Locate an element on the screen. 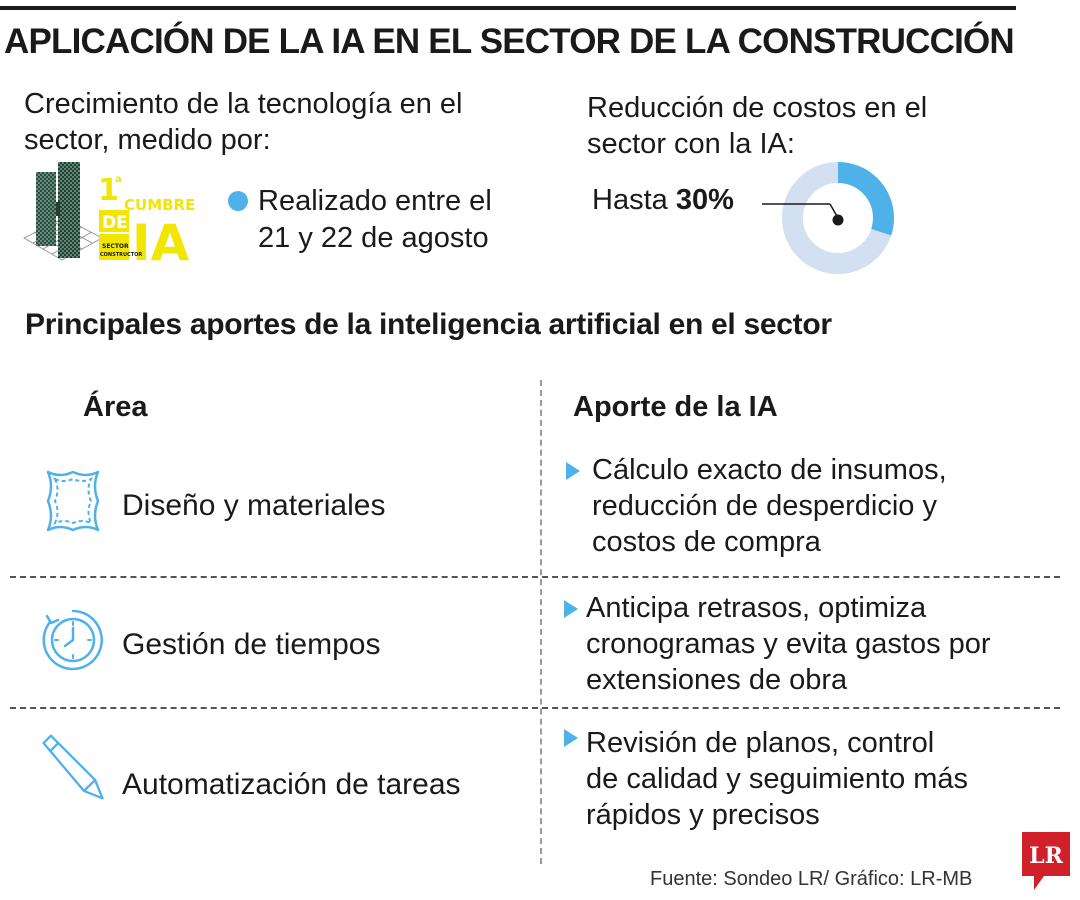 The width and height of the screenshot is (1080, 900). contribution-line: reducción de desperdicio y is located at coordinates (764, 506).